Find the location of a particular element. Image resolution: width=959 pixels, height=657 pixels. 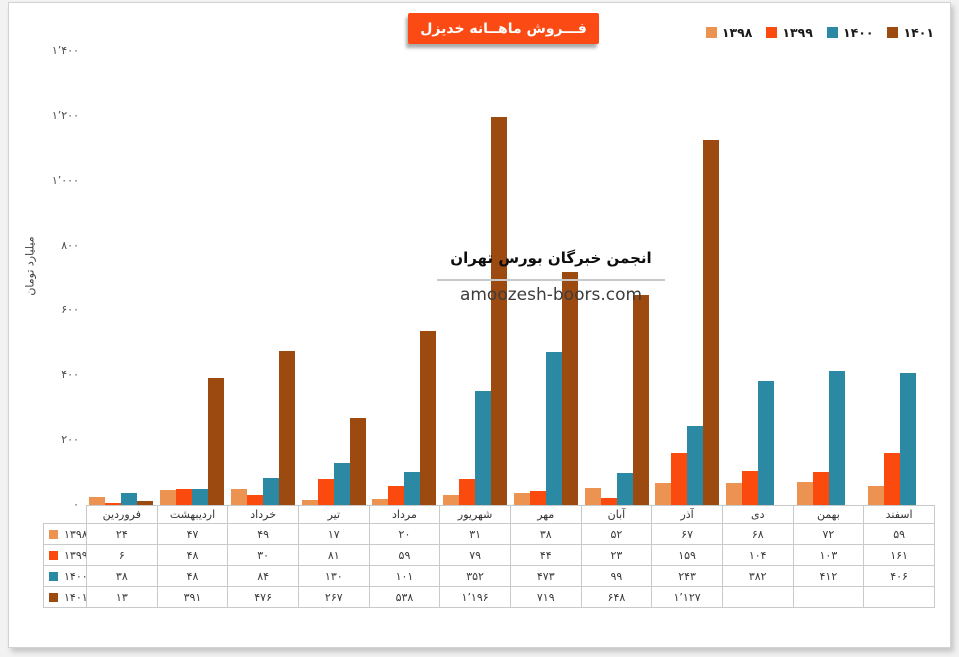

value-cell: ۷۹ is located at coordinates (475, 555).